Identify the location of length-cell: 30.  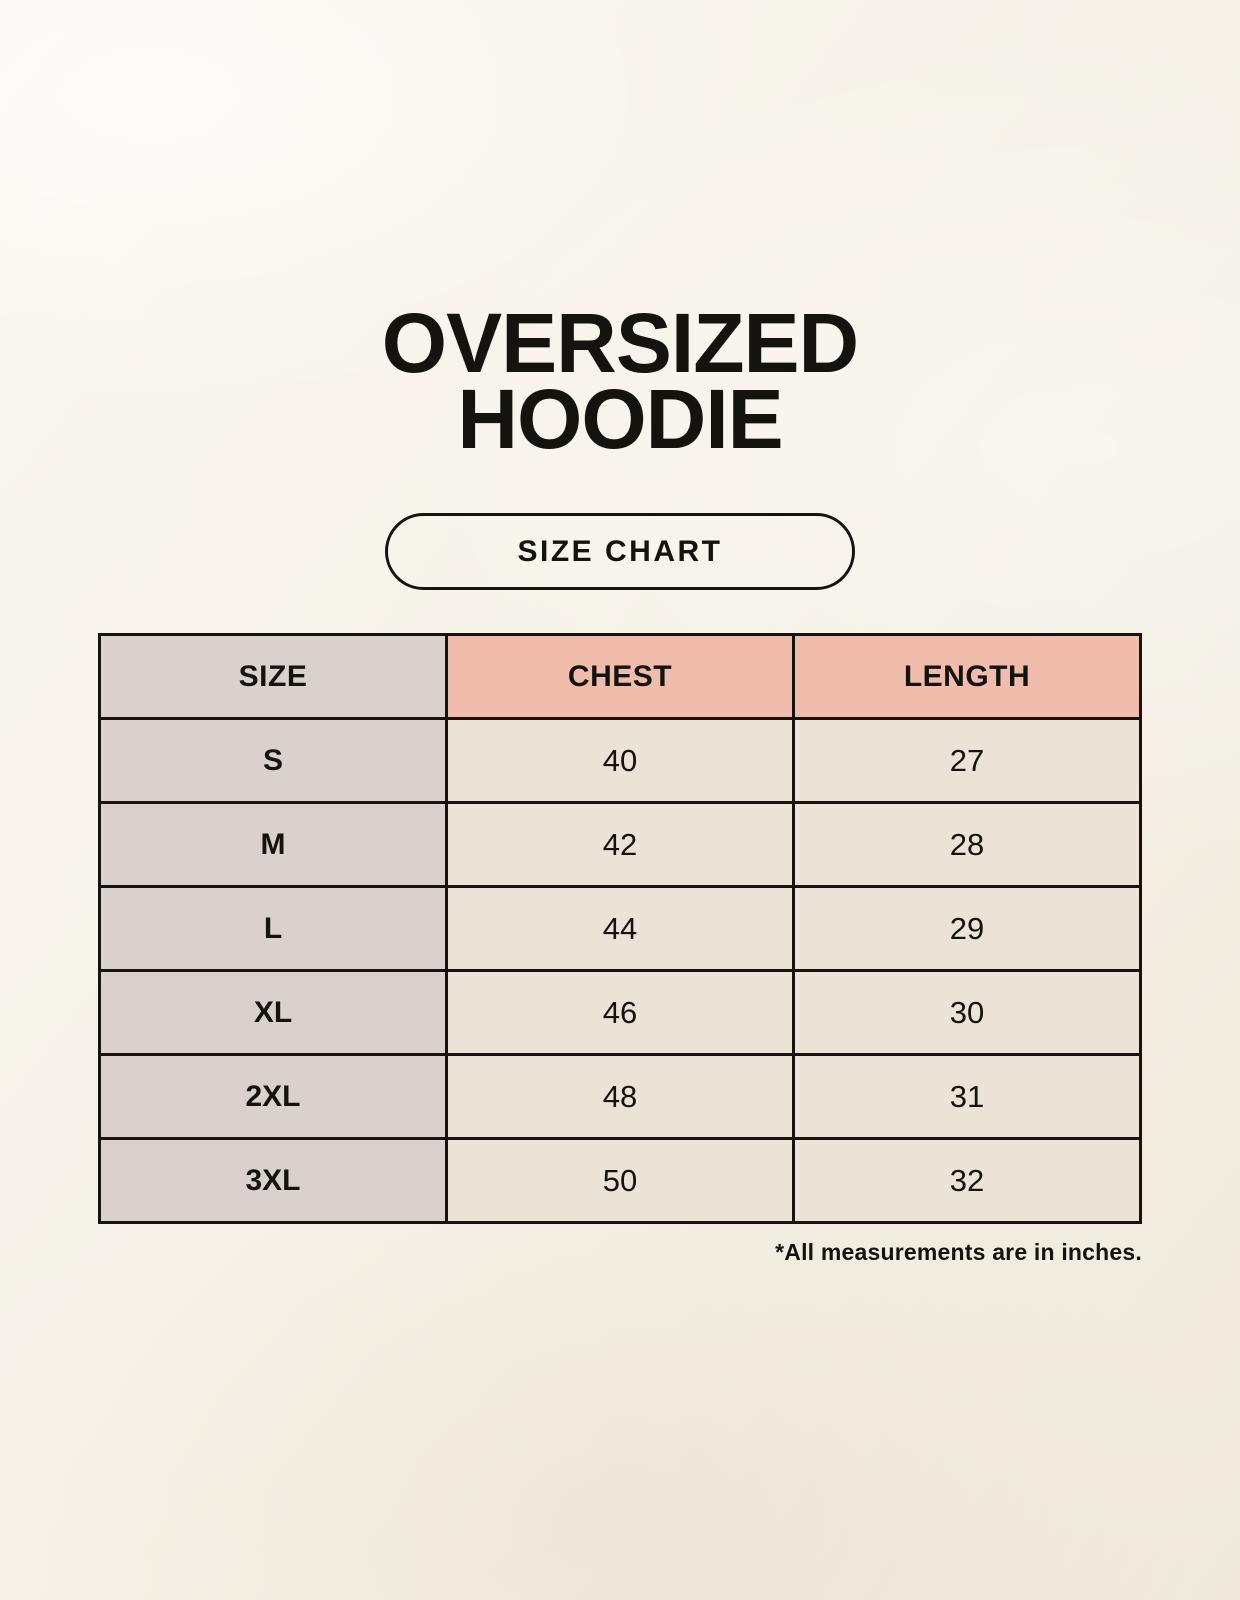
(967, 1013).